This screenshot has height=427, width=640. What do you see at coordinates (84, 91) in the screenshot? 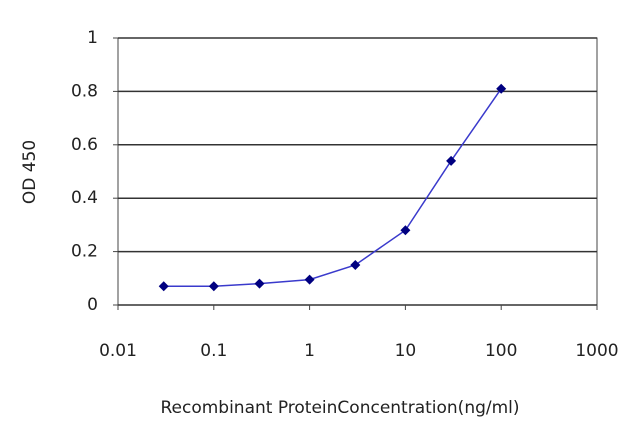
I see `y-tick-label: 0.8` at bounding box center [84, 91].